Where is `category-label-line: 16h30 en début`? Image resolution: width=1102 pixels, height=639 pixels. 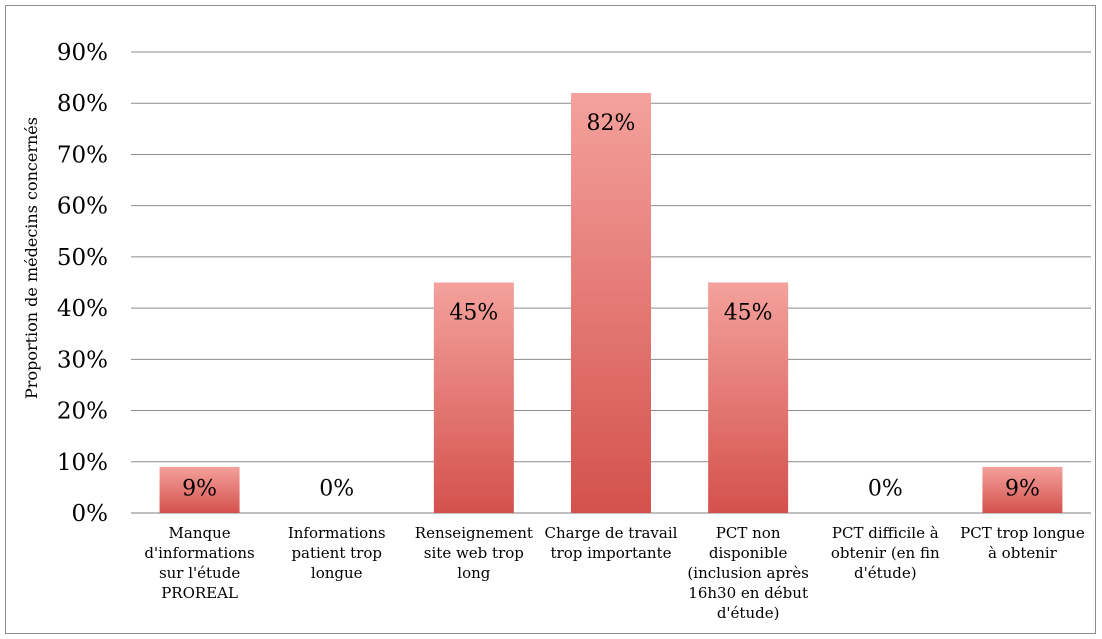 category-label-line: 16h30 en début is located at coordinates (748, 593).